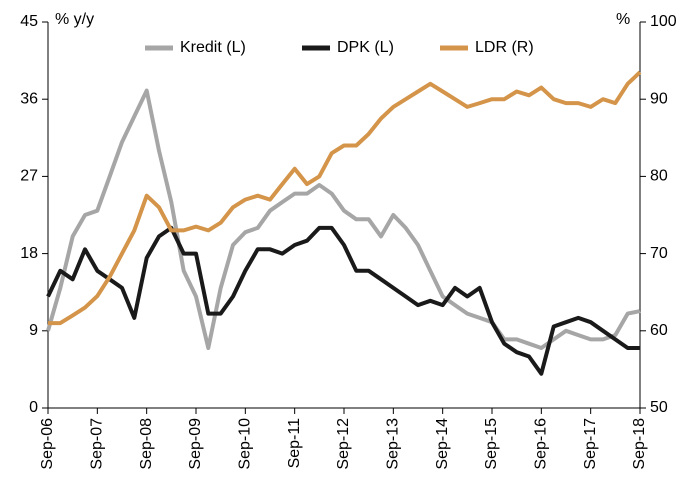 The height and width of the screenshot is (481, 694). Describe the element at coordinates (541, 444) in the screenshot. I see `x-tick-label: Sep-16` at that location.